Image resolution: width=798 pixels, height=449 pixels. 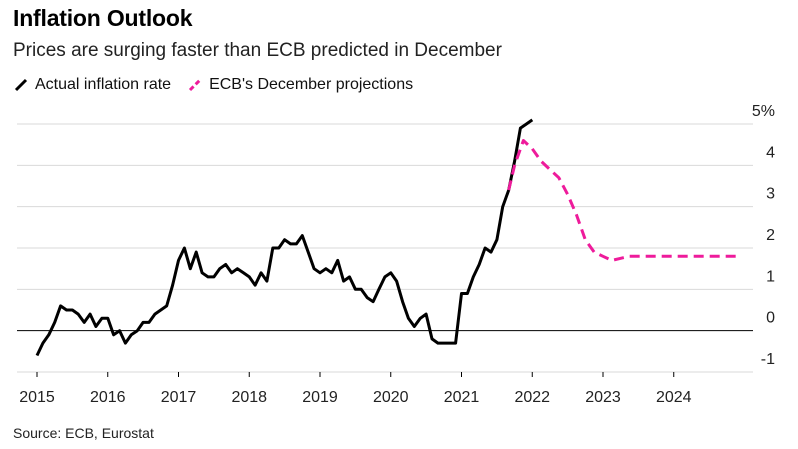 What do you see at coordinates (103, 84) in the screenshot?
I see `legend-label-actual: Actual inflation rate` at bounding box center [103, 84].